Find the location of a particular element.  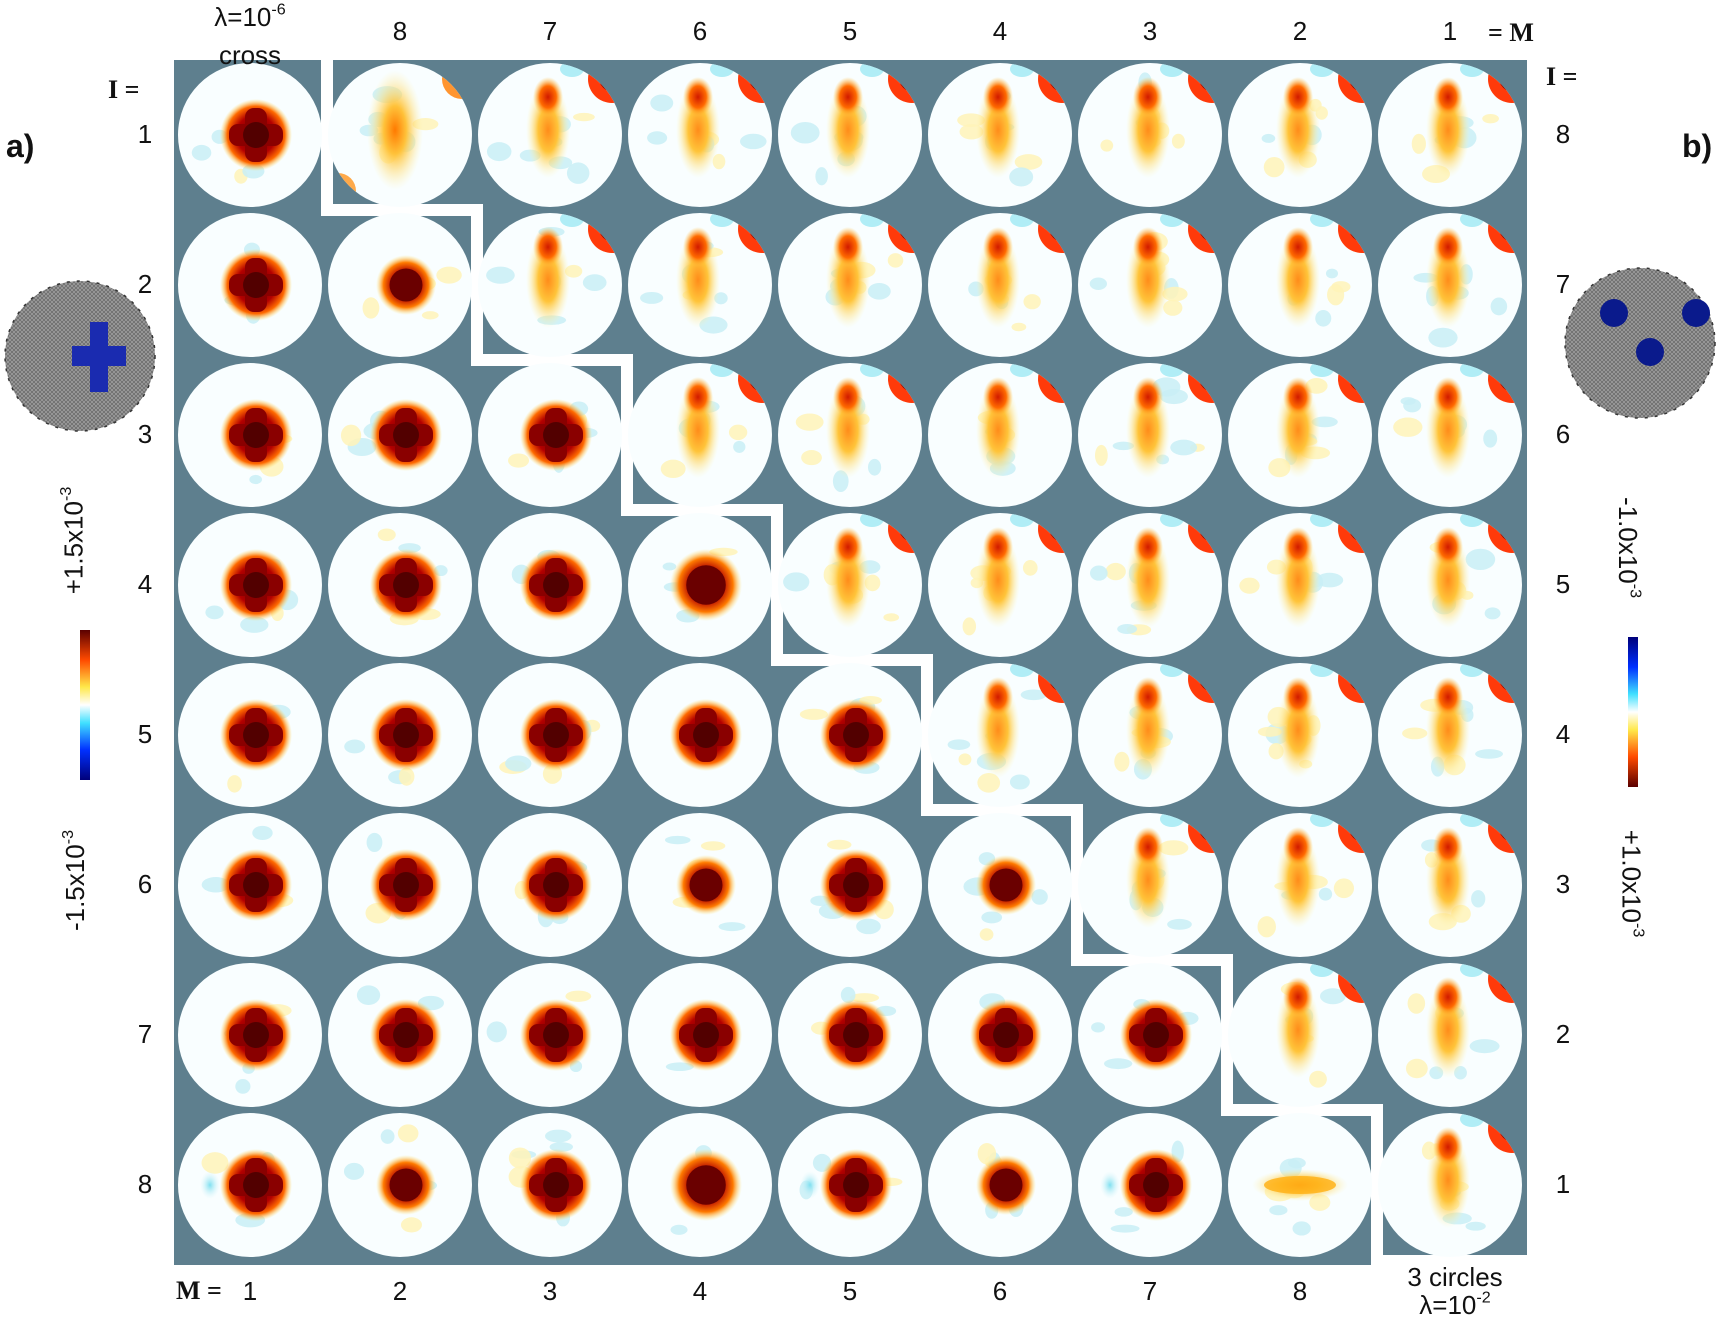

target-b-label: 3 circles is located at coordinates (1455, 1277).